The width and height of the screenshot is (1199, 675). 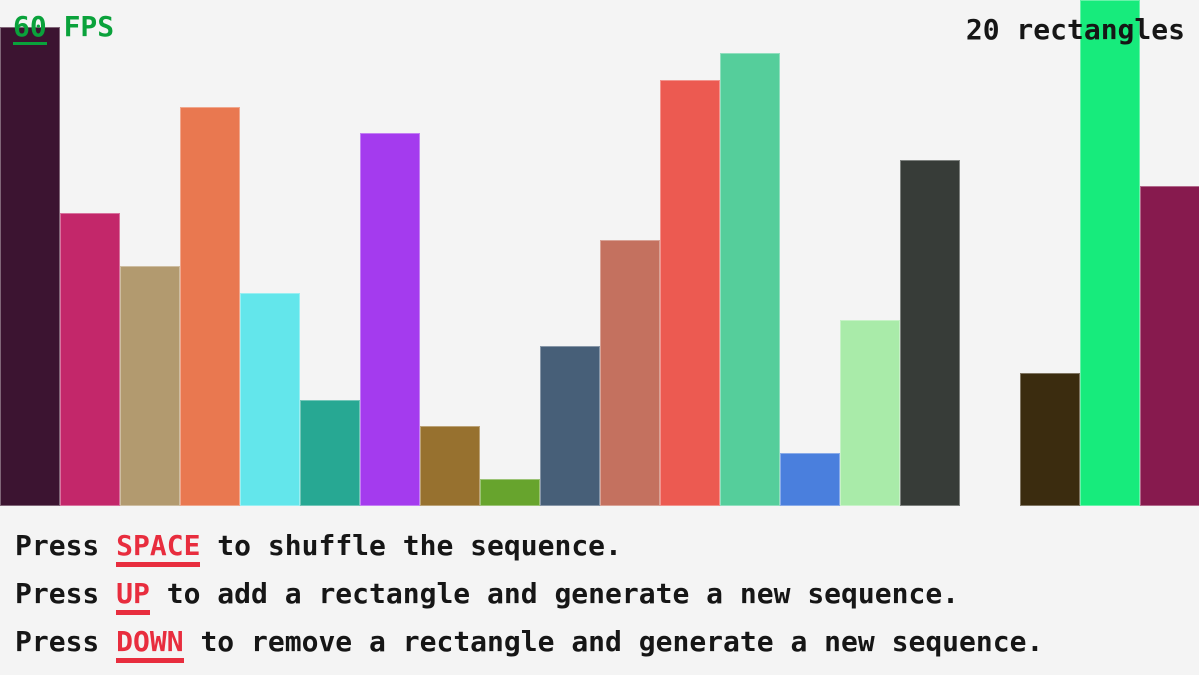 What do you see at coordinates (133, 596) in the screenshot?
I see `key-label-up: UP` at bounding box center [133, 596].